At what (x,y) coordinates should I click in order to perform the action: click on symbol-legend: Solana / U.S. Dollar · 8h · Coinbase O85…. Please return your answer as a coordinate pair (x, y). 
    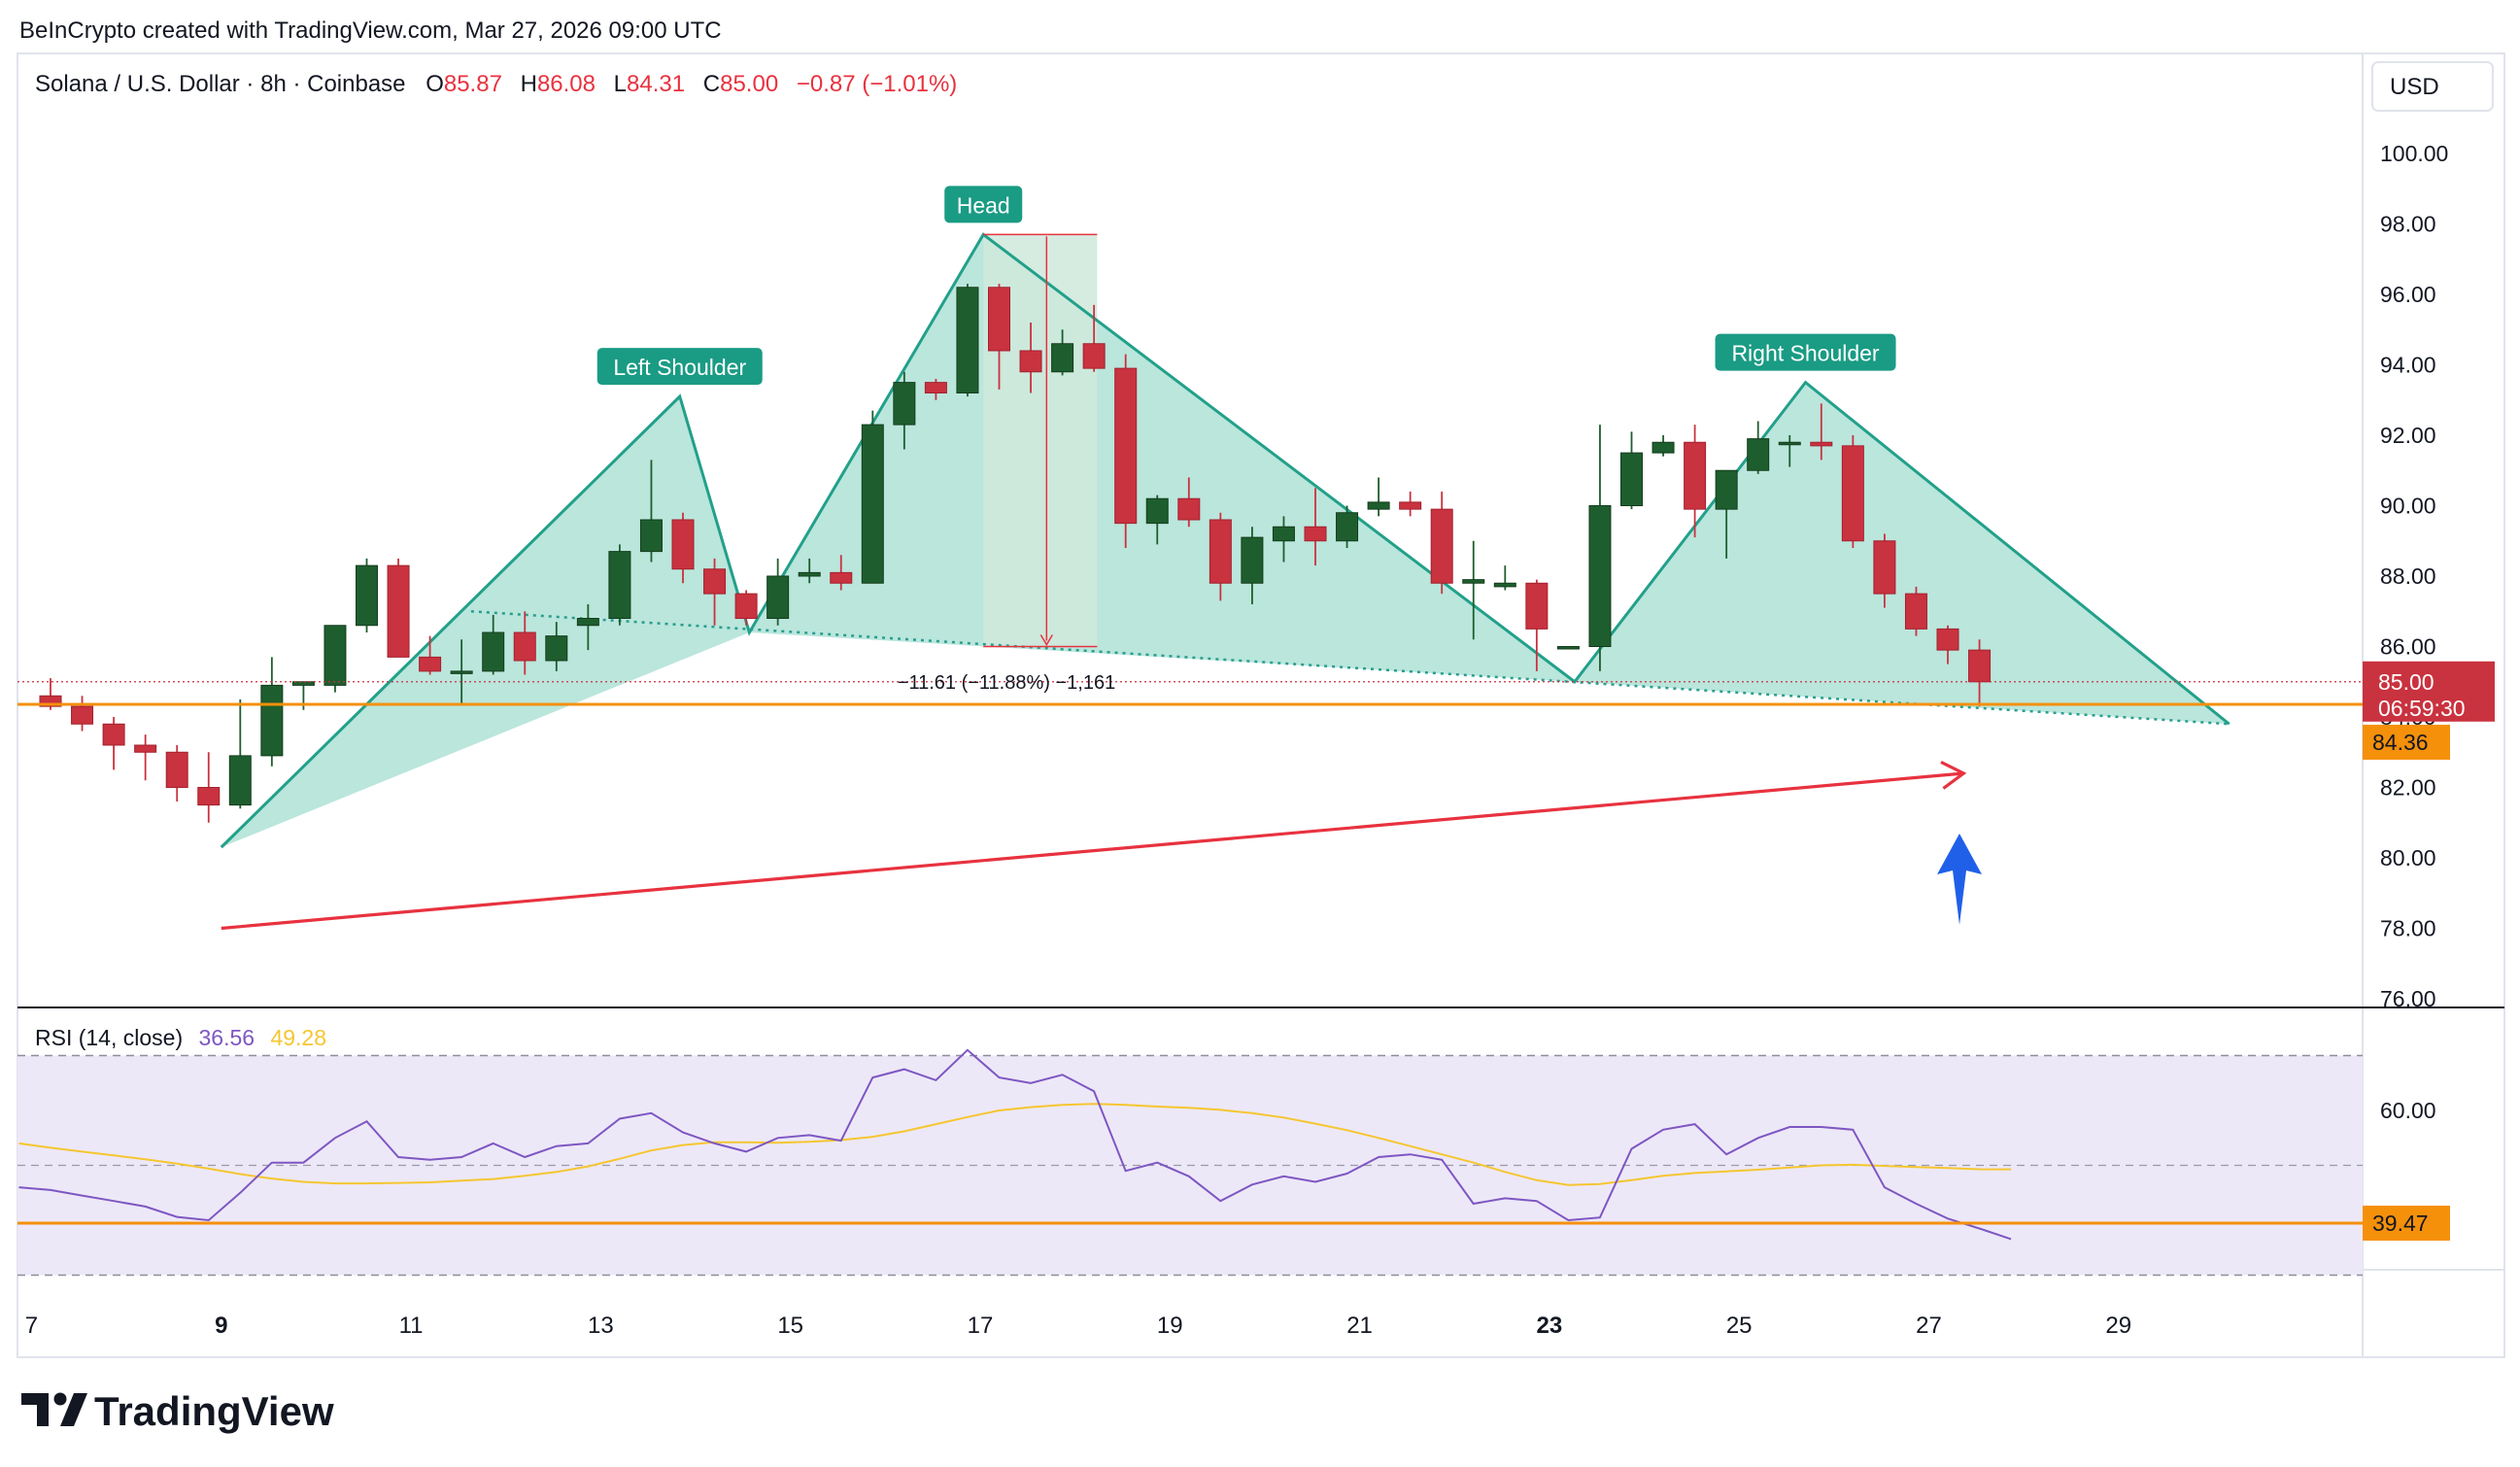
    Looking at the image, I should click on (496, 84).